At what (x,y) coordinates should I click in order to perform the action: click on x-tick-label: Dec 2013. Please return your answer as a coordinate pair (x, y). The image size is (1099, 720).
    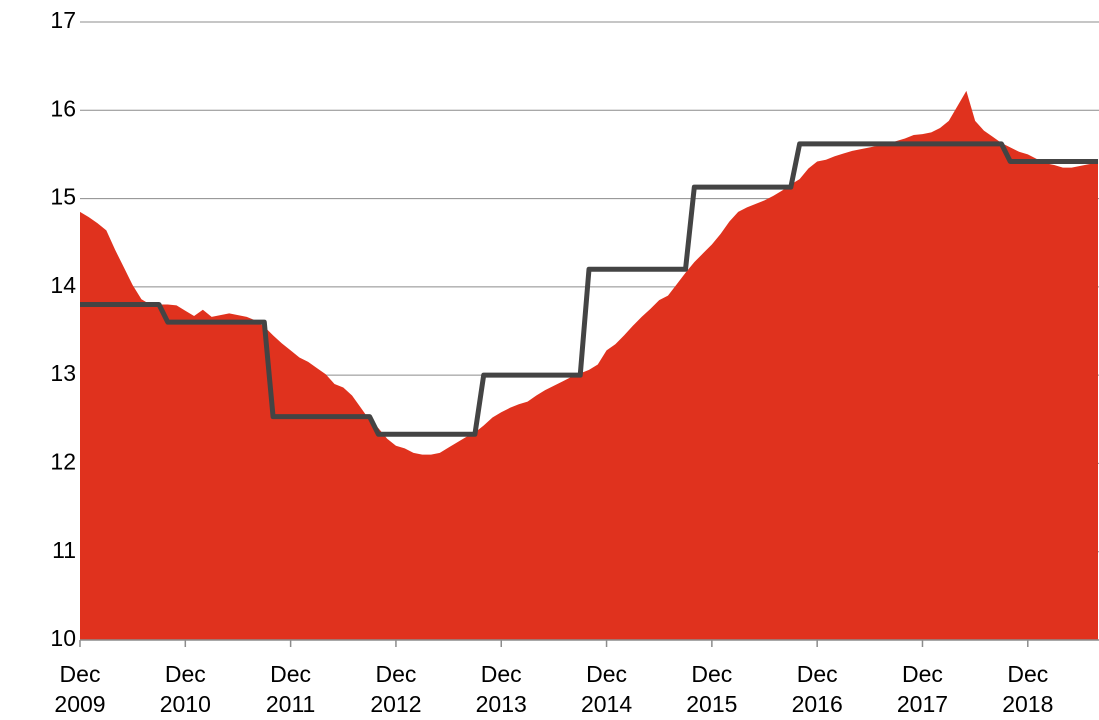
    Looking at the image, I should click on (501, 689).